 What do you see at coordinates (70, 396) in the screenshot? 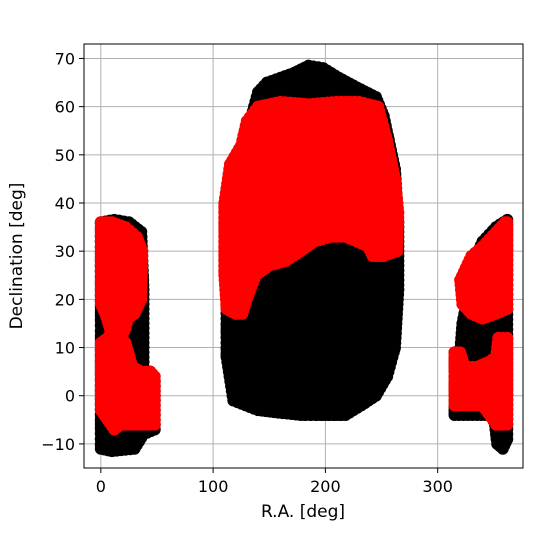
I see `y-tick-label: 0` at bounding box center [70, 396].